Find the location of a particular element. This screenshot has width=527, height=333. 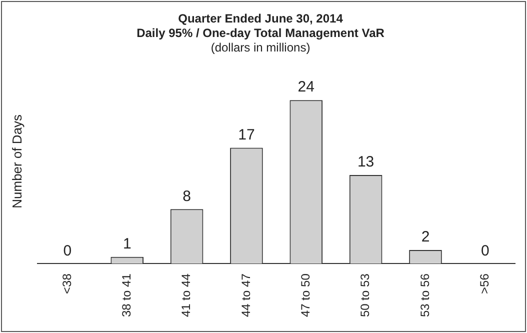

text: (dollars in millions) is located at coordinates (260, 47).